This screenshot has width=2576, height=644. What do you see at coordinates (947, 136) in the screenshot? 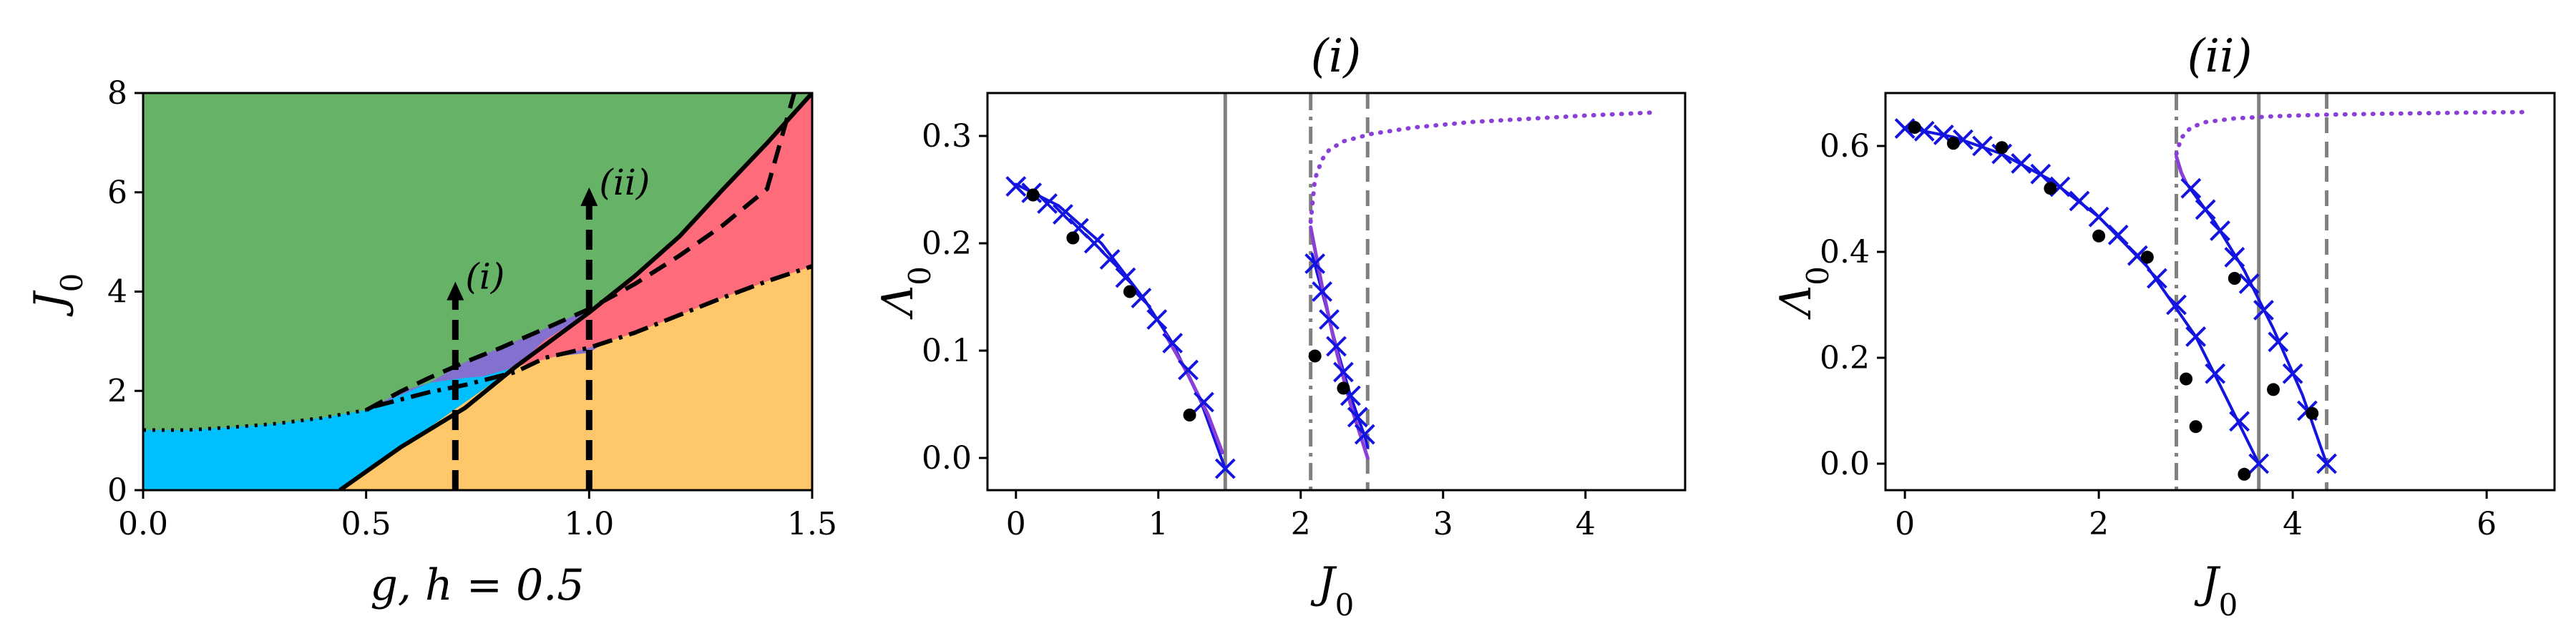
I see `y-tick-label: 0.3` at bounding box center [947, 136].